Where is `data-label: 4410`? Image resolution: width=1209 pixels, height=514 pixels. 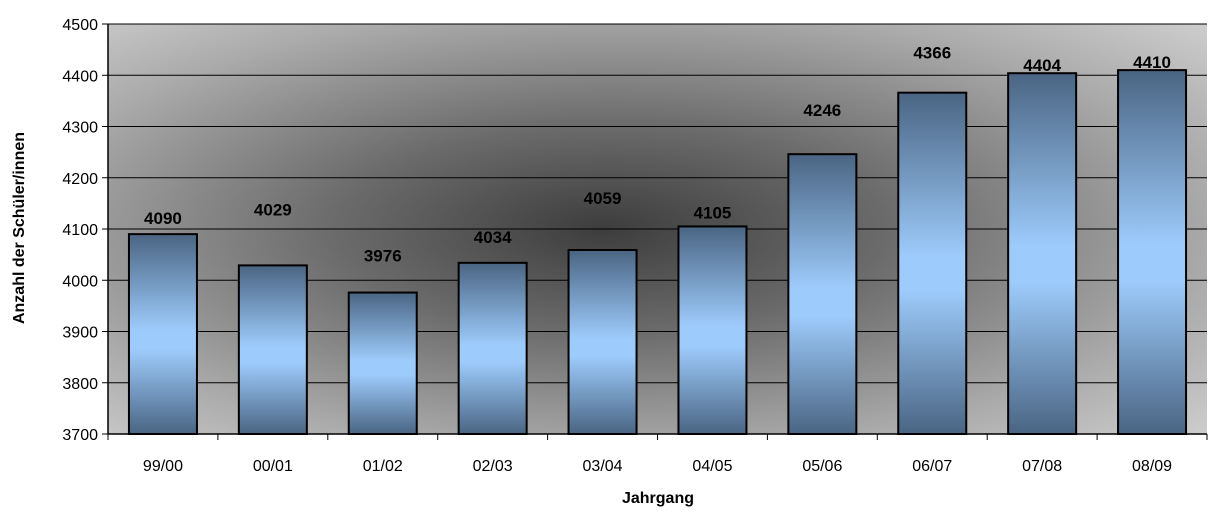
data-label: 4410 is located at coordinates (1152, 62).